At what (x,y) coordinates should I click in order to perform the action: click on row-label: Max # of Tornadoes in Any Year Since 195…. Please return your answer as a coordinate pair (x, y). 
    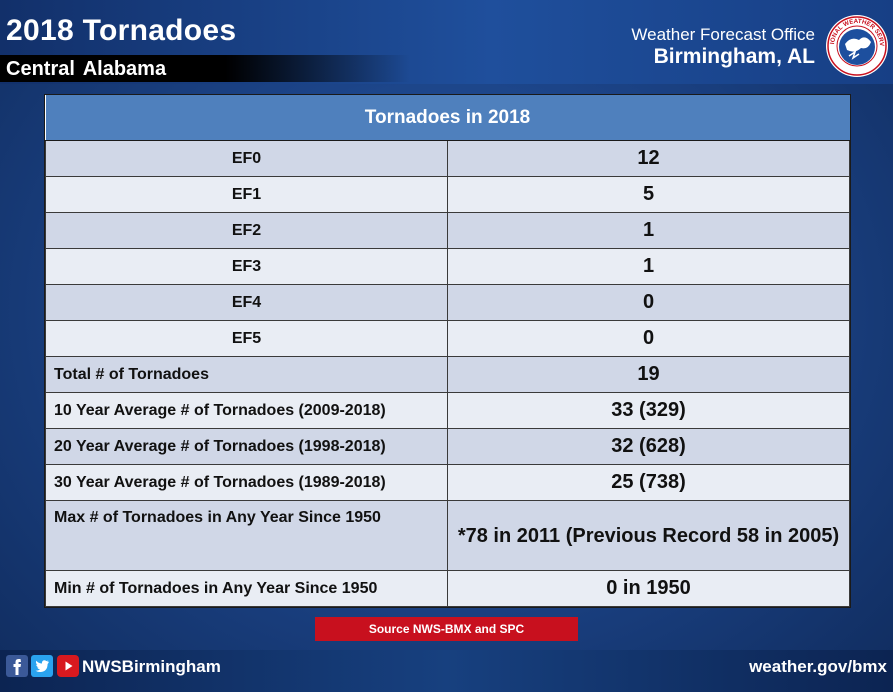
    Looking at the image, I should click on (246, 535).